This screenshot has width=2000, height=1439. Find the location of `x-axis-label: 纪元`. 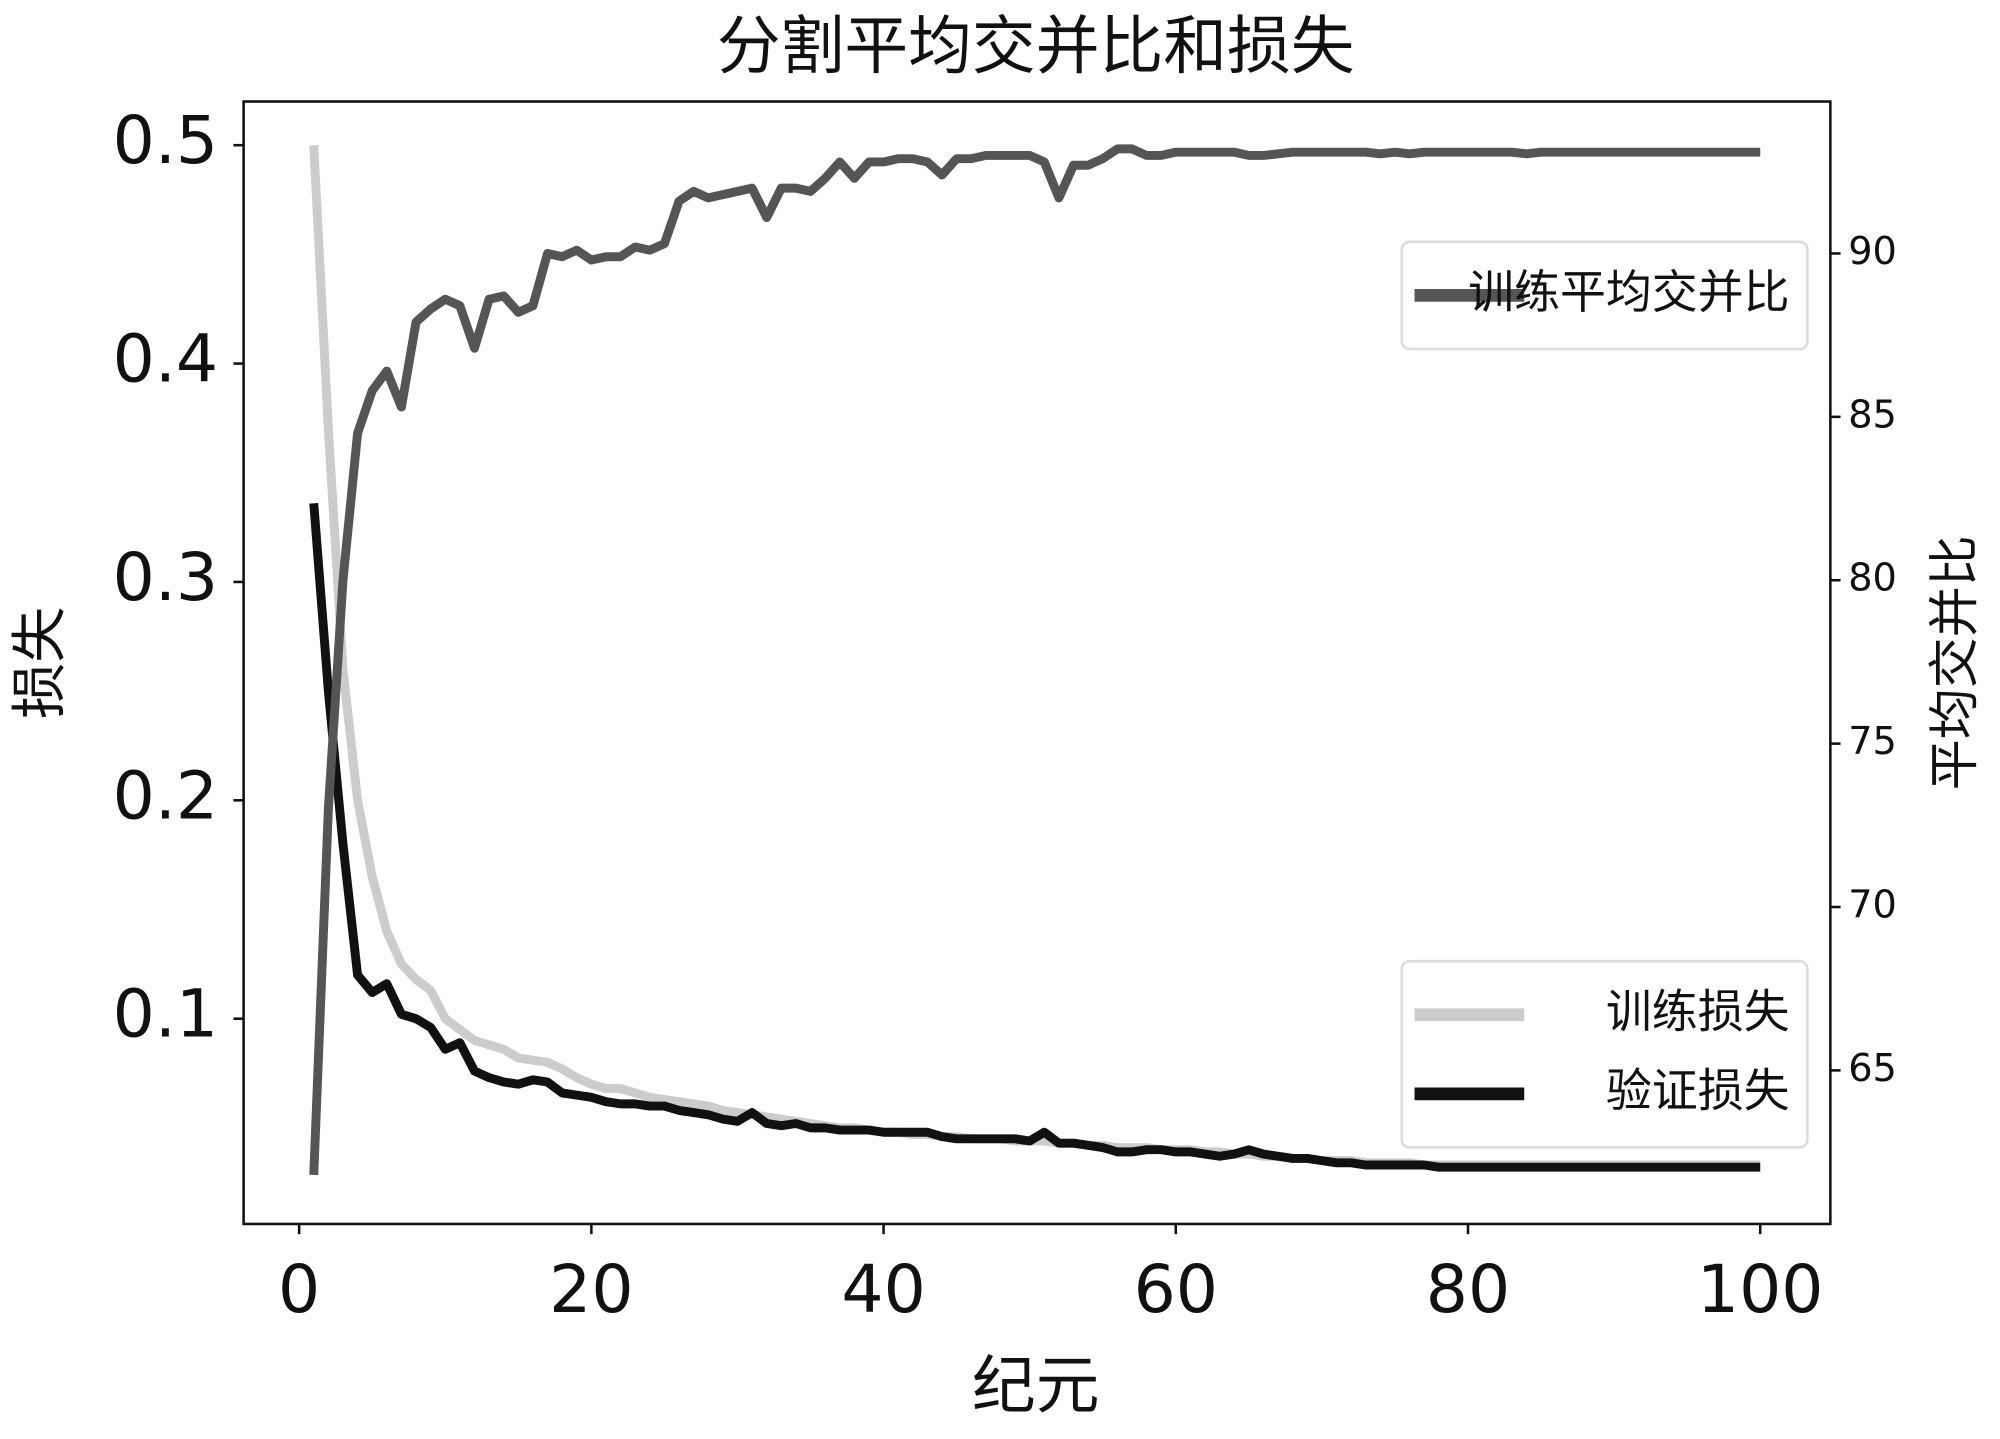

x-axis-label: 纪元 is located at coordinates (1036, 1386).